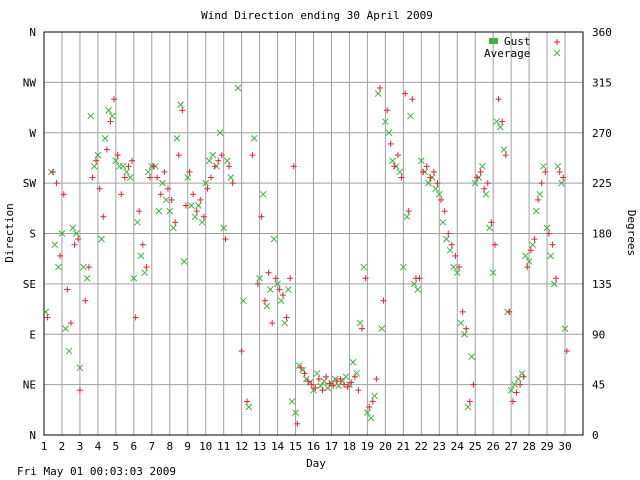 The image size is (640, 480). Describe the element at coordinates (602, 32) in the screenshot. I see `y-tick-label-right: 360` at that location.